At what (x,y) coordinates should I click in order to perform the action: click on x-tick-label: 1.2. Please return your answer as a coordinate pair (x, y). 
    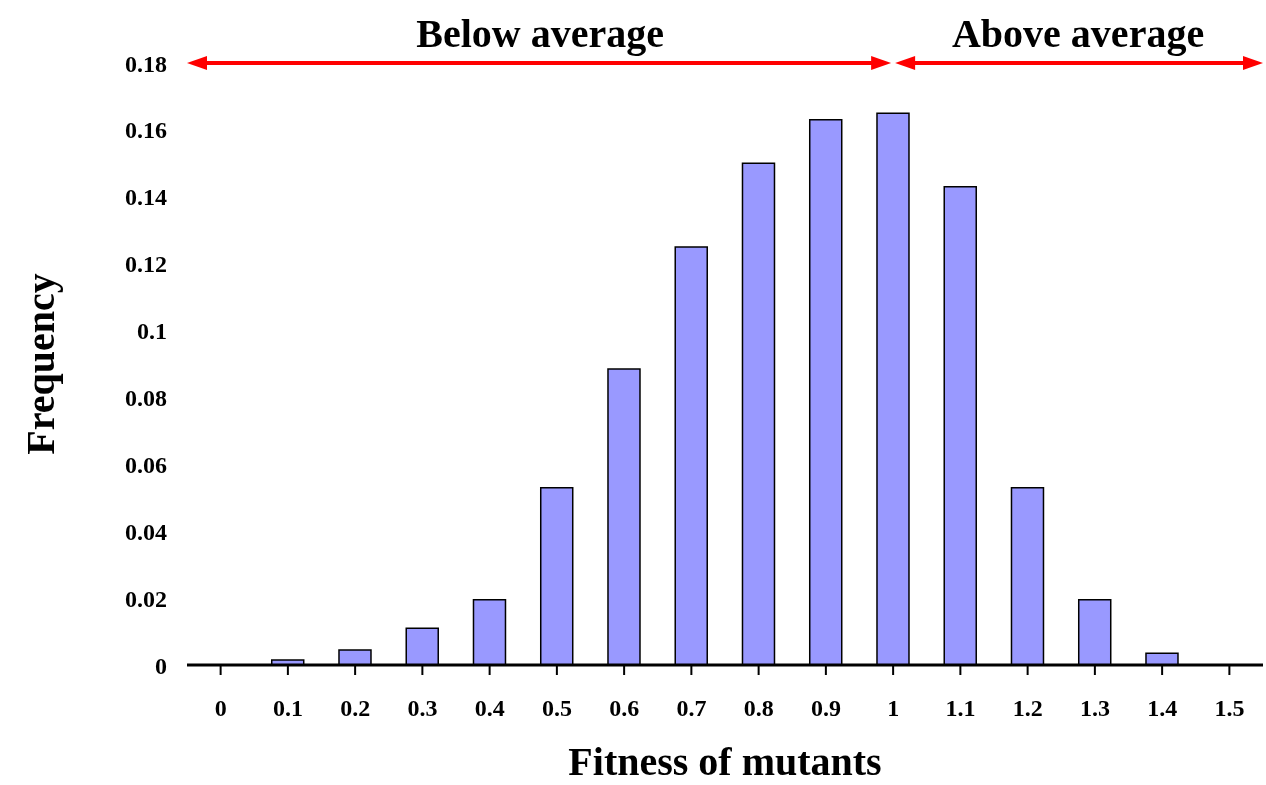
    Looking at the image, I should click on (1027, 708).